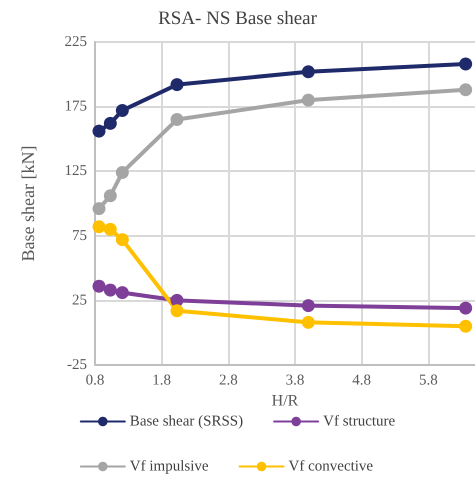  What do you see at coordinates (331, 466) in the screenshot?
I see `legend-label: Vf convective` at bounding box center [331, 466].